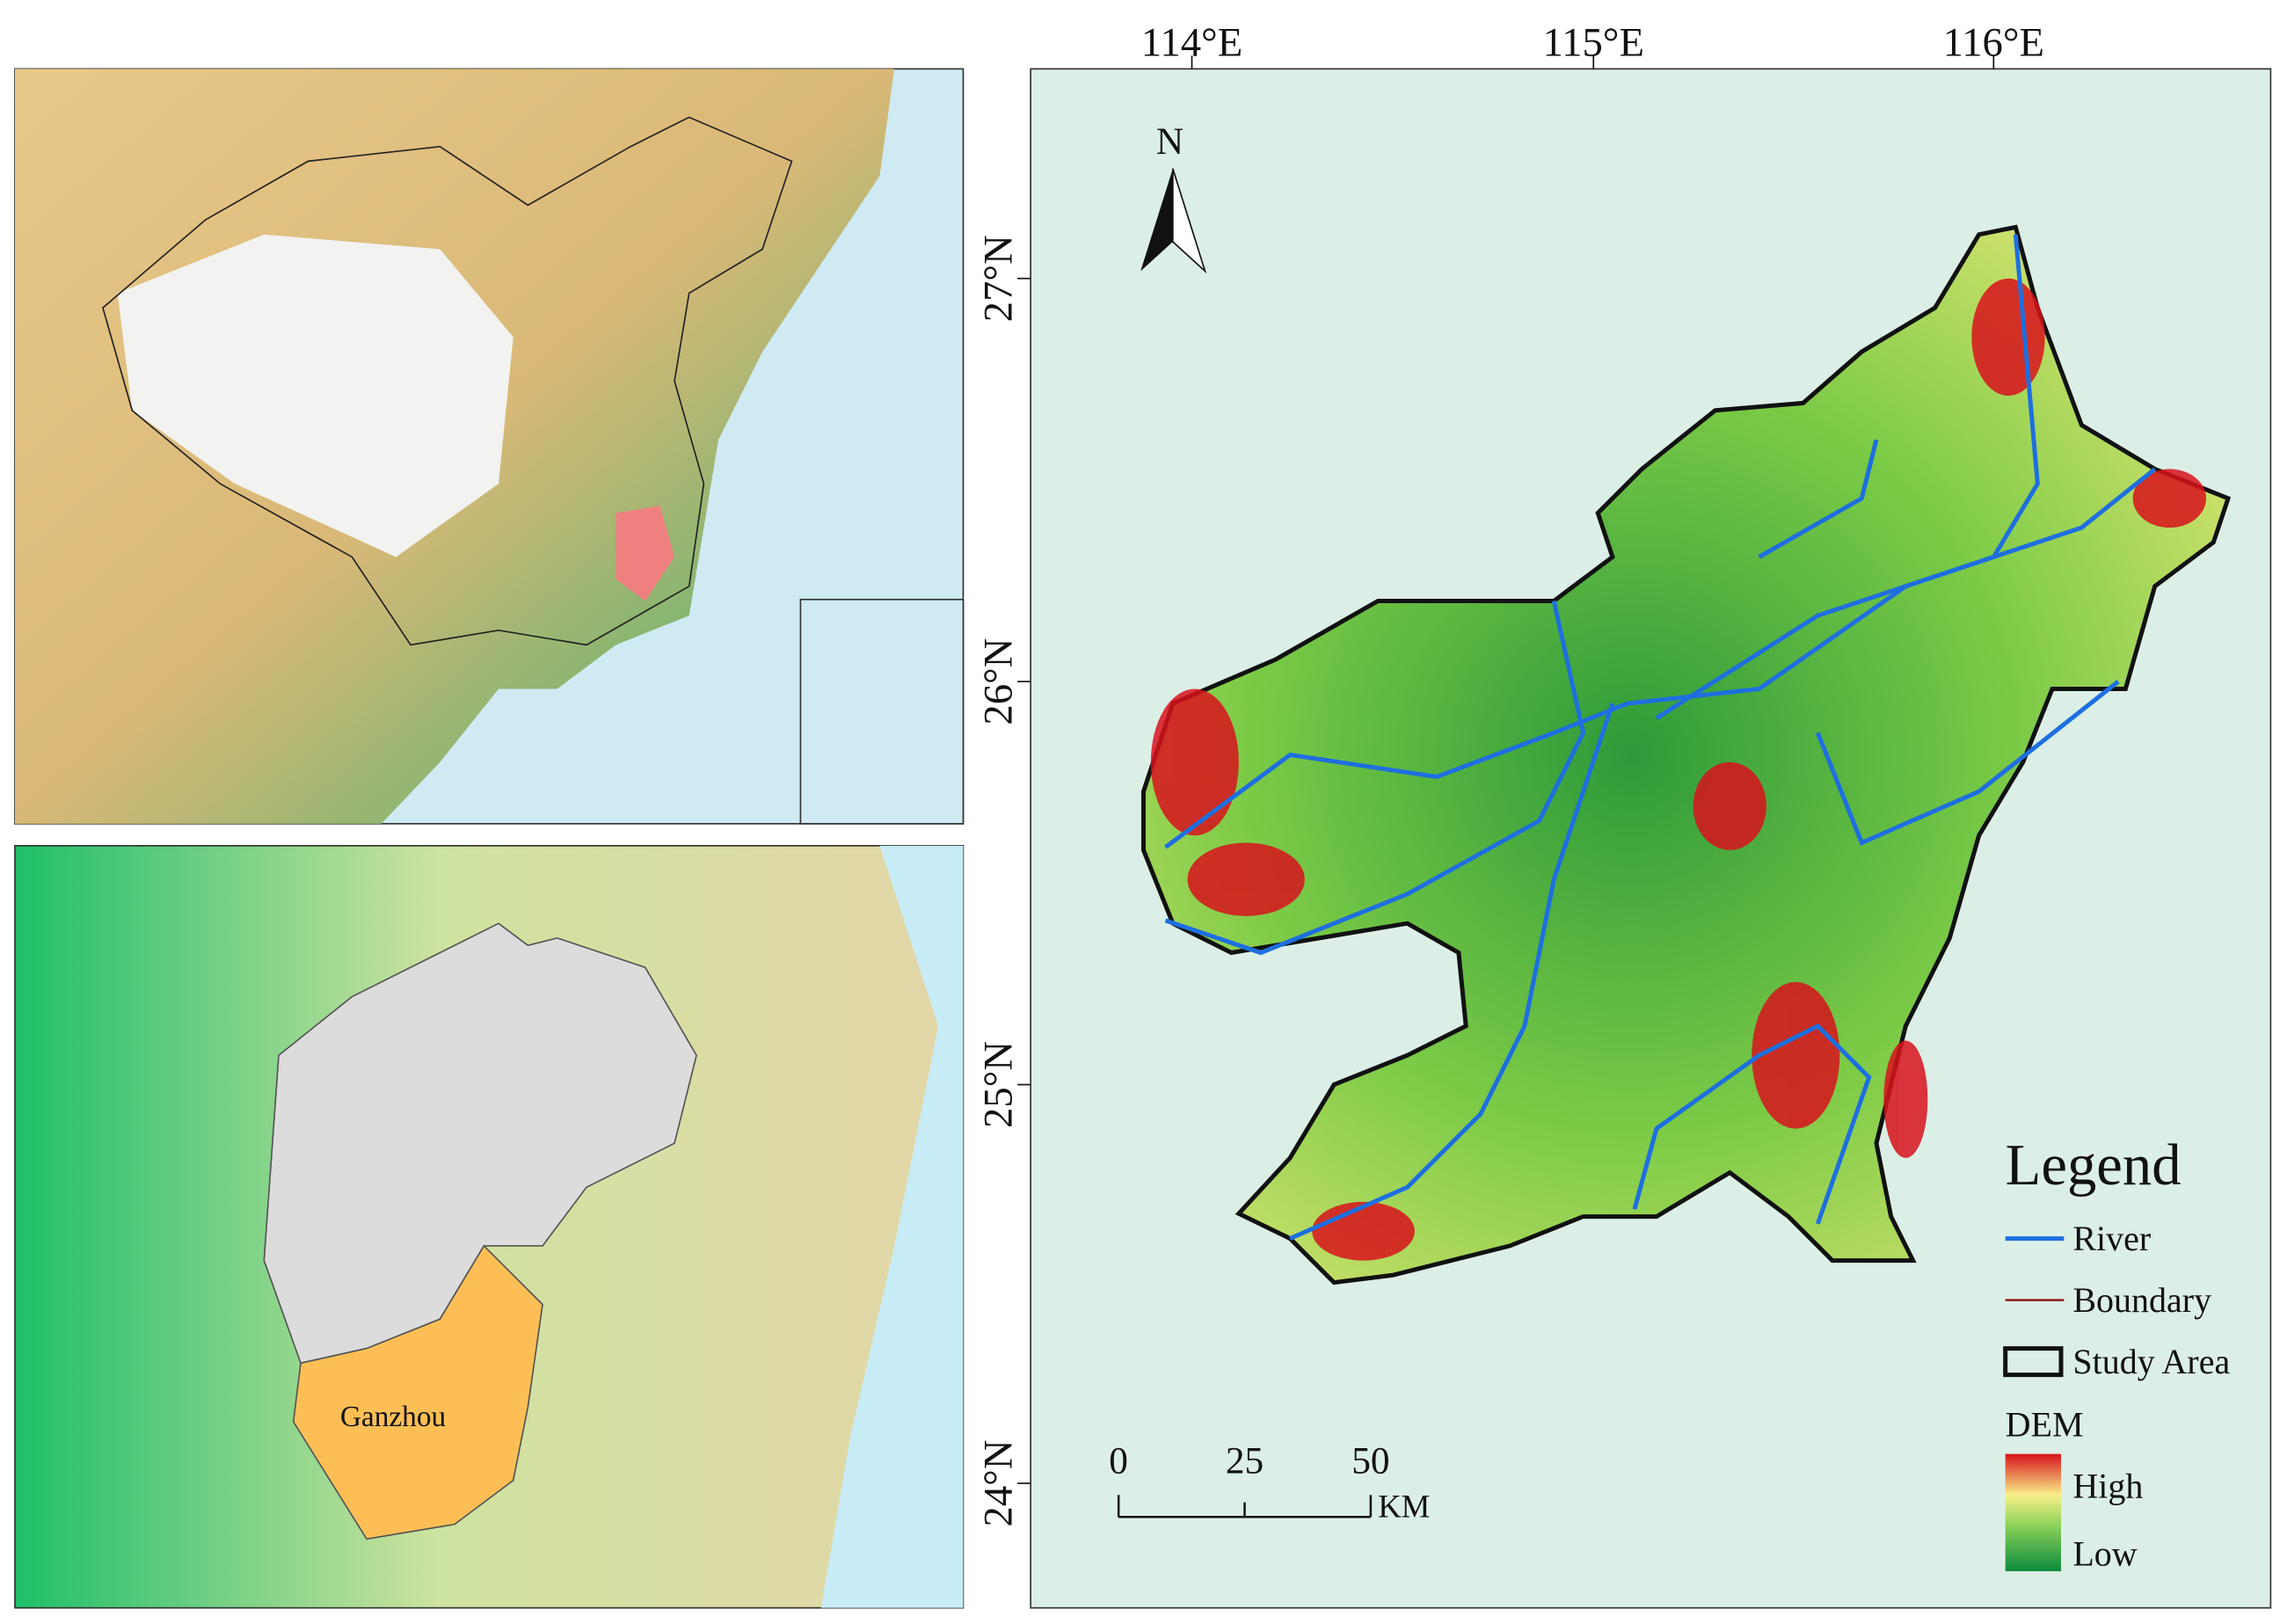 Image resolution: width=2287 pixels, height=1624 pixels. I want to click on scale-label: 25, so click(1245, 1461).